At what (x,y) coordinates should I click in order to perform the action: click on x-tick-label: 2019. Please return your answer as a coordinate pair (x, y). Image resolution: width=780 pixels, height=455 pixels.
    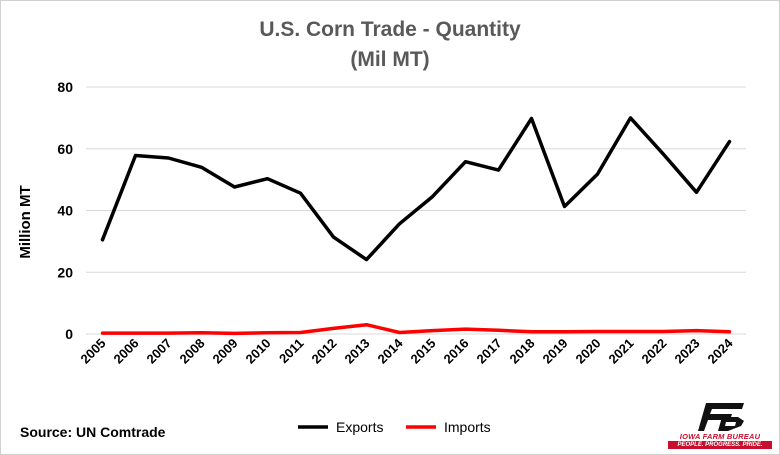
    Looking at the image, I should click on (555, 351).